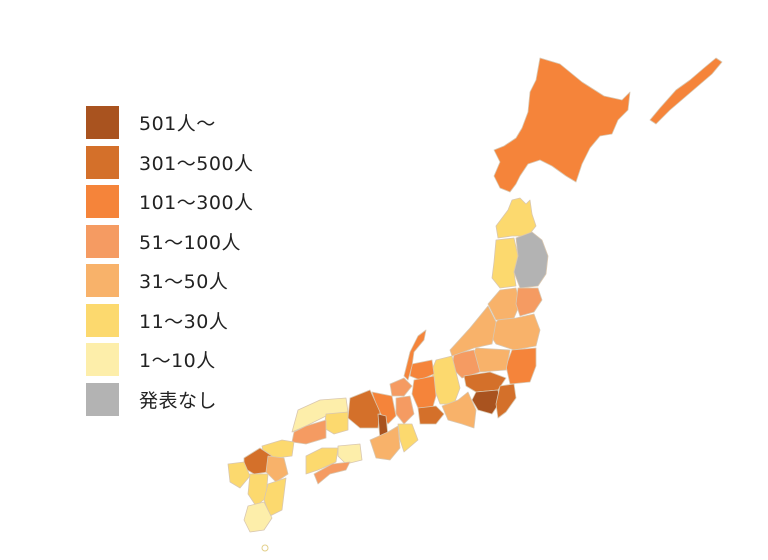  What do you see at coordinates (336, 423) in the screenshot?
I see `region-okayama` at bounding box center [336, 423].